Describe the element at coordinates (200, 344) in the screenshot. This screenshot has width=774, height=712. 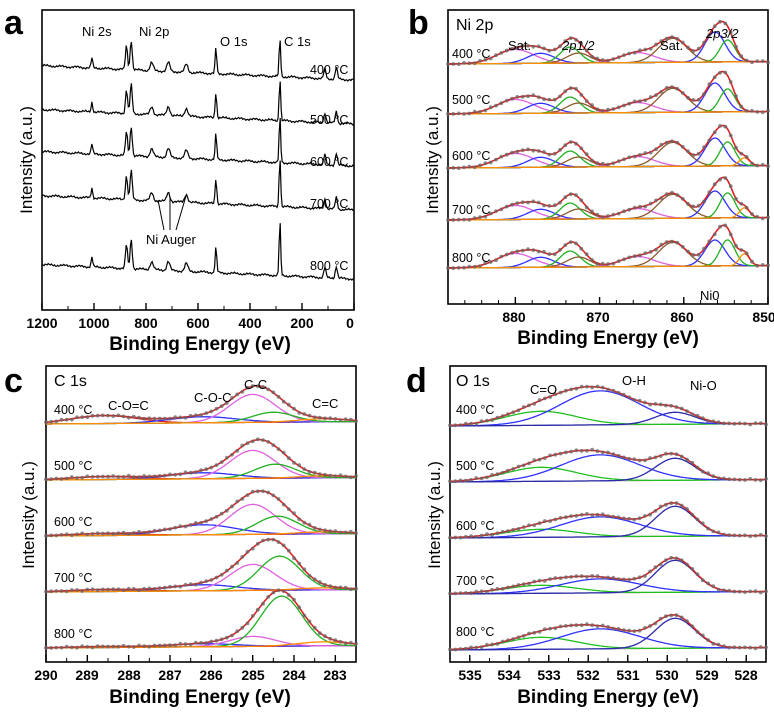
I see `panel-a-xlabel: Binding Energy (eV)` at that location.